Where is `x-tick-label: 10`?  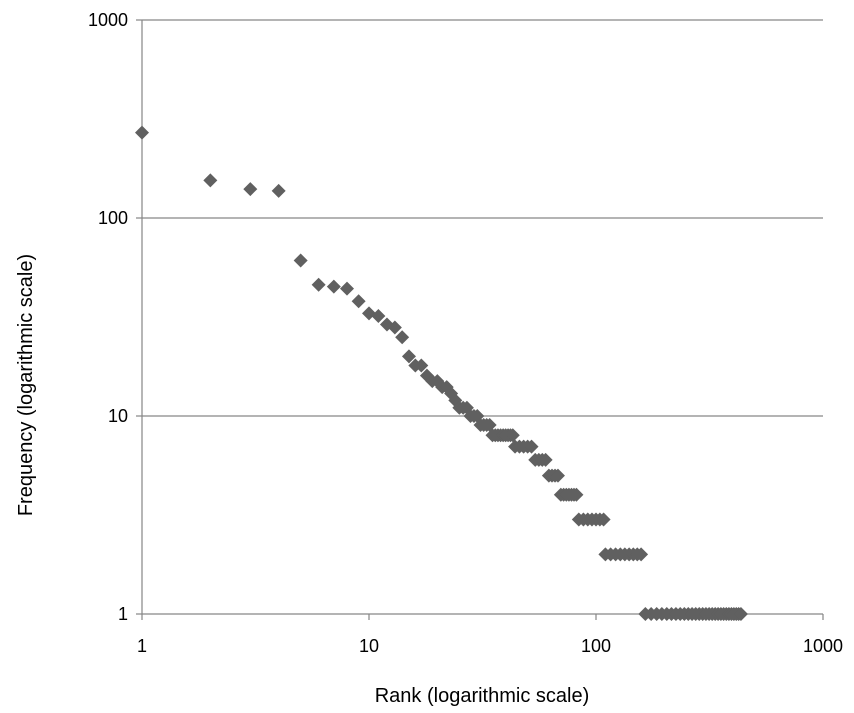 x-tick-label: 10 is located at coordinates (369, 646).